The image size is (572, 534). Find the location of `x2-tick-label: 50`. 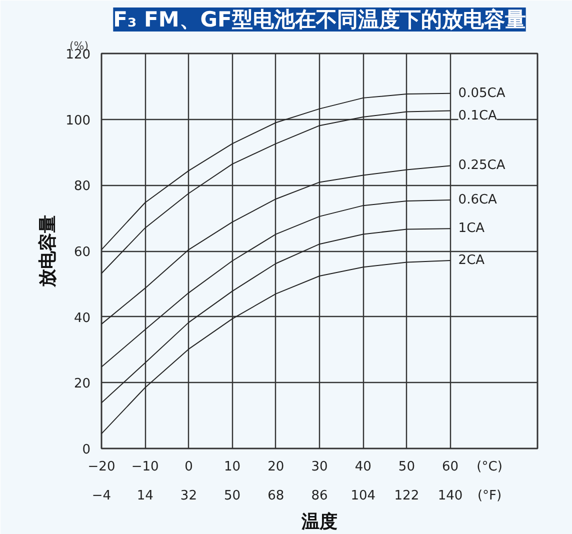

x2-tick-label: 50 is located at coordinates (232, 496).